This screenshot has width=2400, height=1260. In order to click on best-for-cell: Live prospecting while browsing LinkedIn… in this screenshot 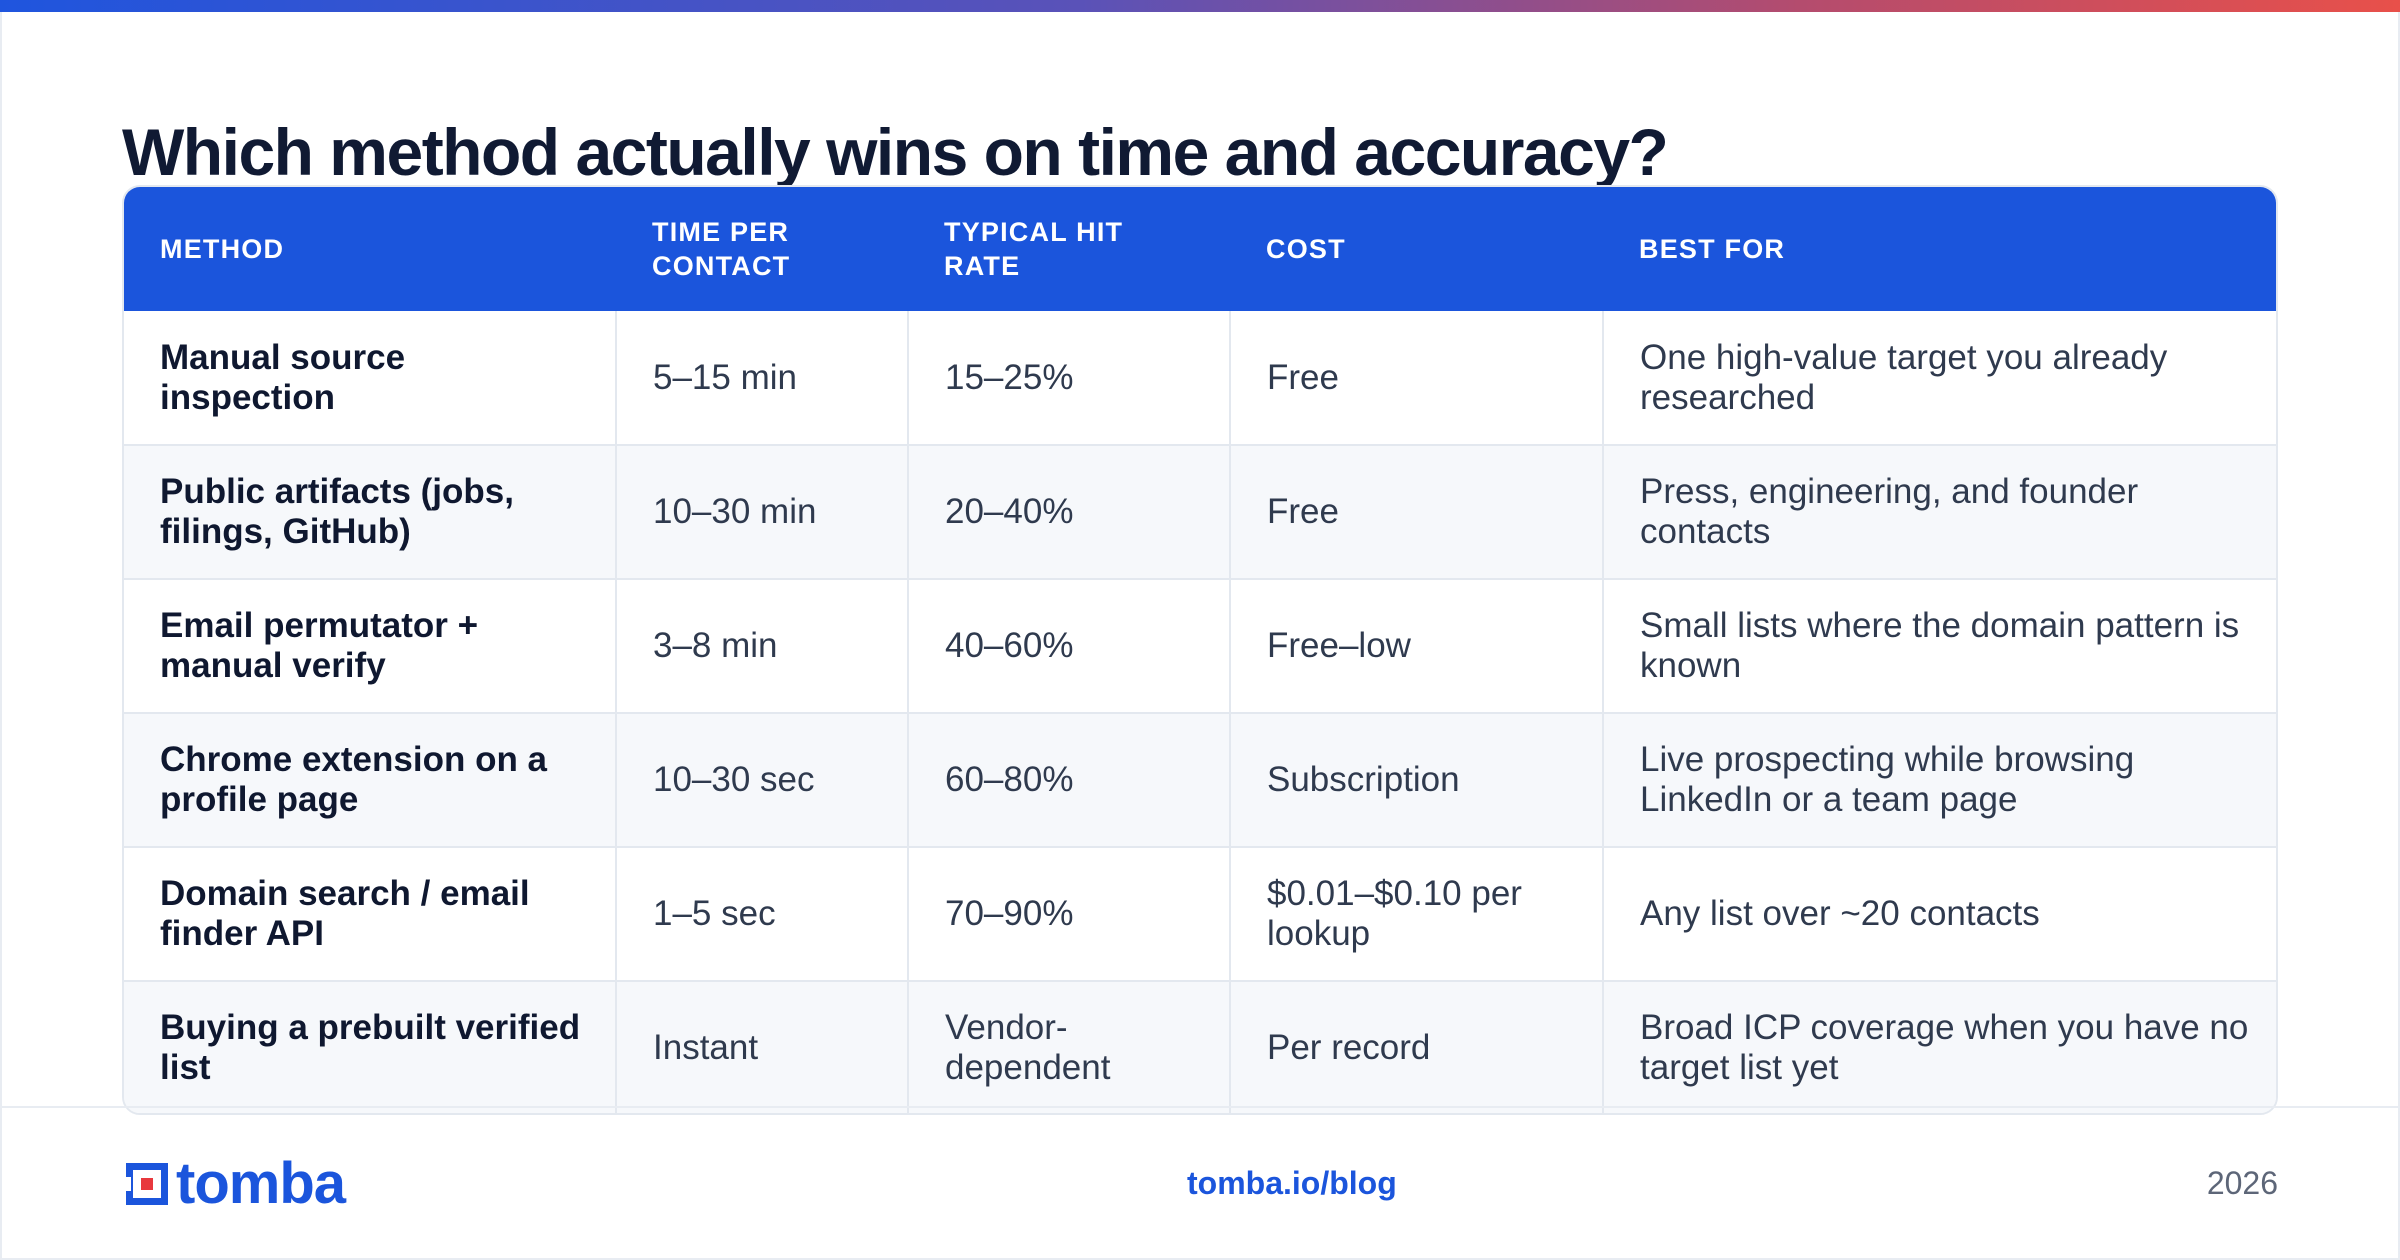, I will do `click(1939, 780)`.